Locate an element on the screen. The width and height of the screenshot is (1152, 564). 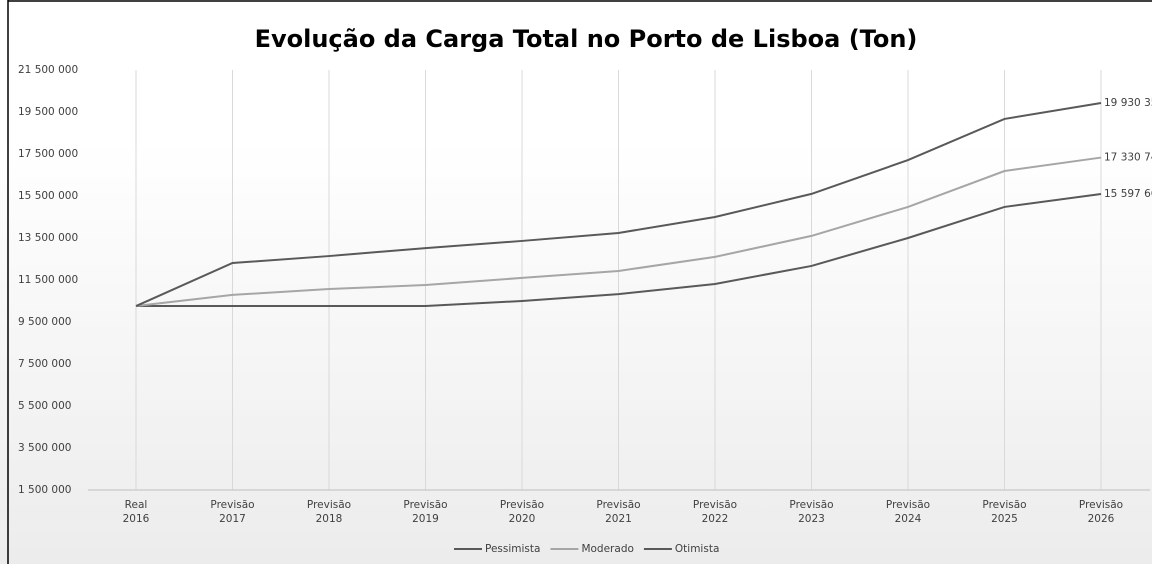
y-tick-label: 15 500 000 is located at coordinates (48, 196).